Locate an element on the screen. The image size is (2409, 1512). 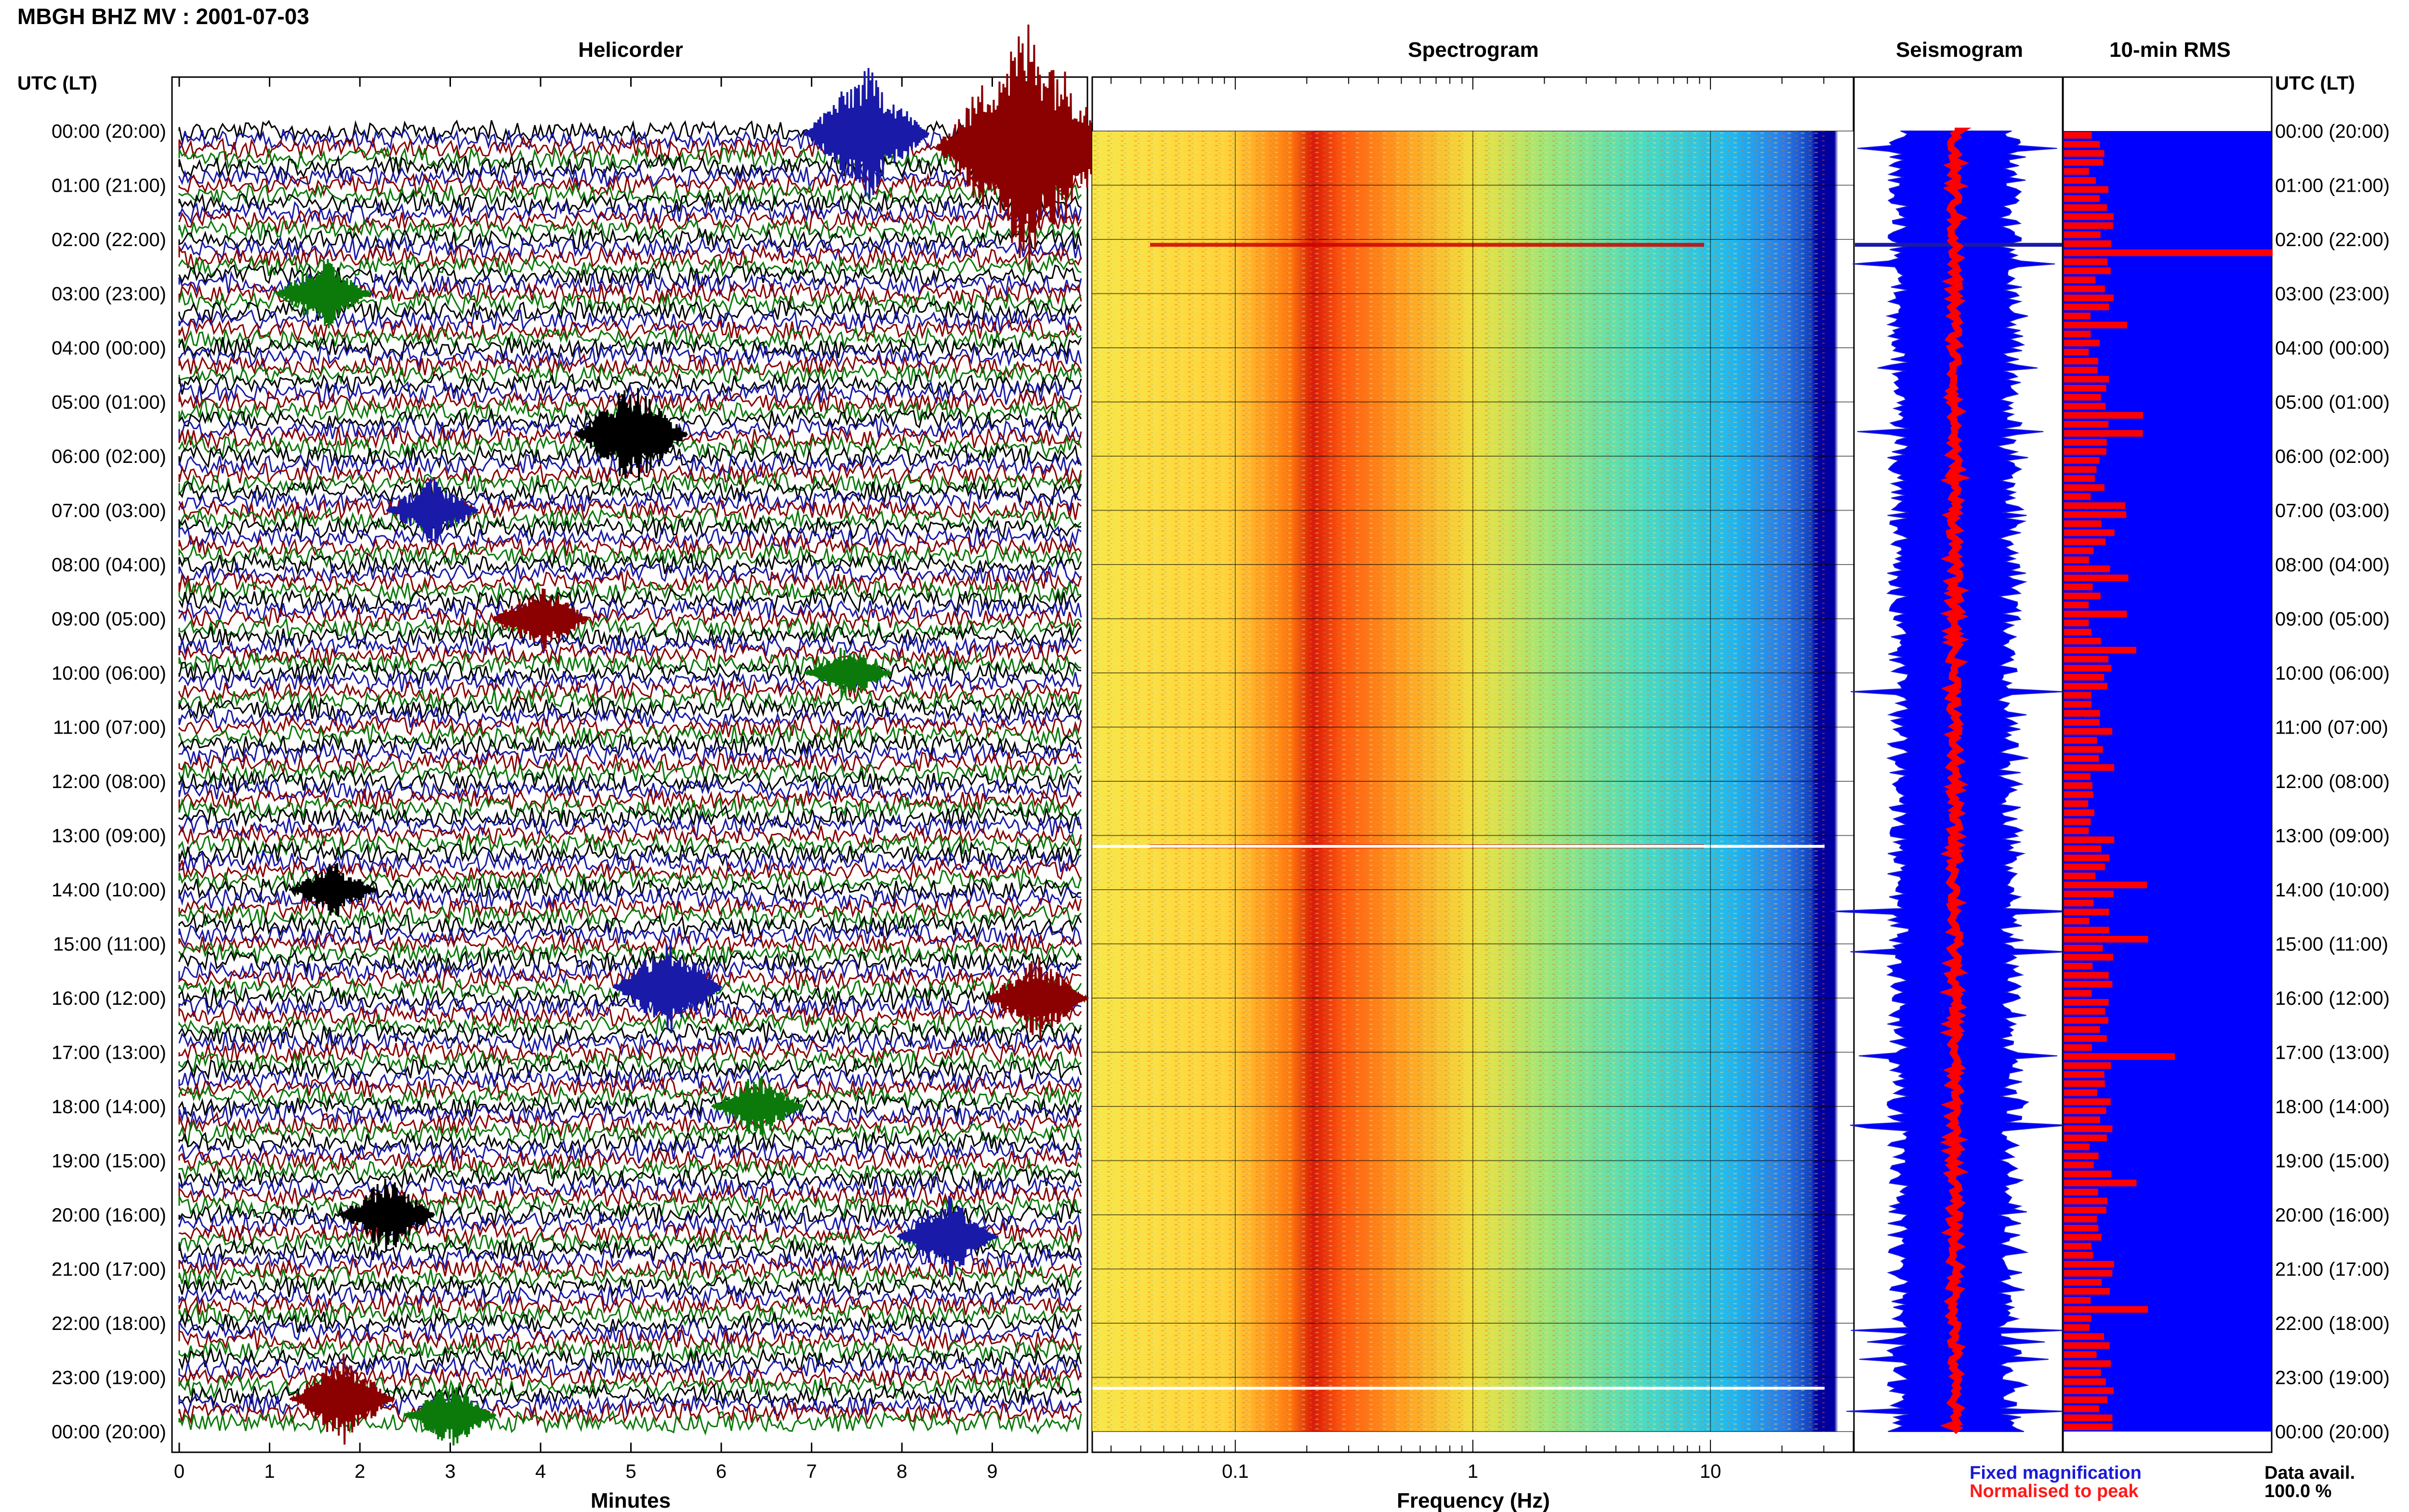
hour-label-right: 01:00 (21:00) is located at coordinates (2332, 186).